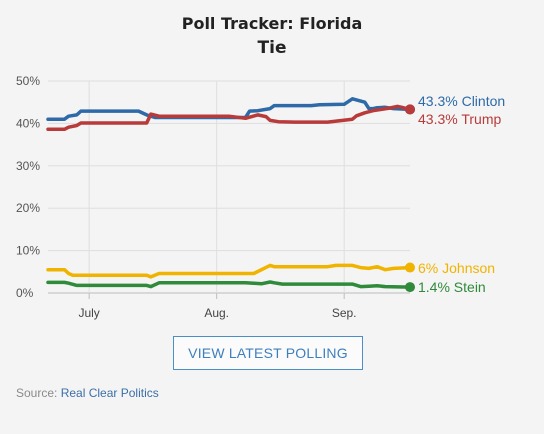  What do you see at coordinates (28, 208) in the screenshot?
I see `y-tick-label: 20%` at bounding box center [28, 208].